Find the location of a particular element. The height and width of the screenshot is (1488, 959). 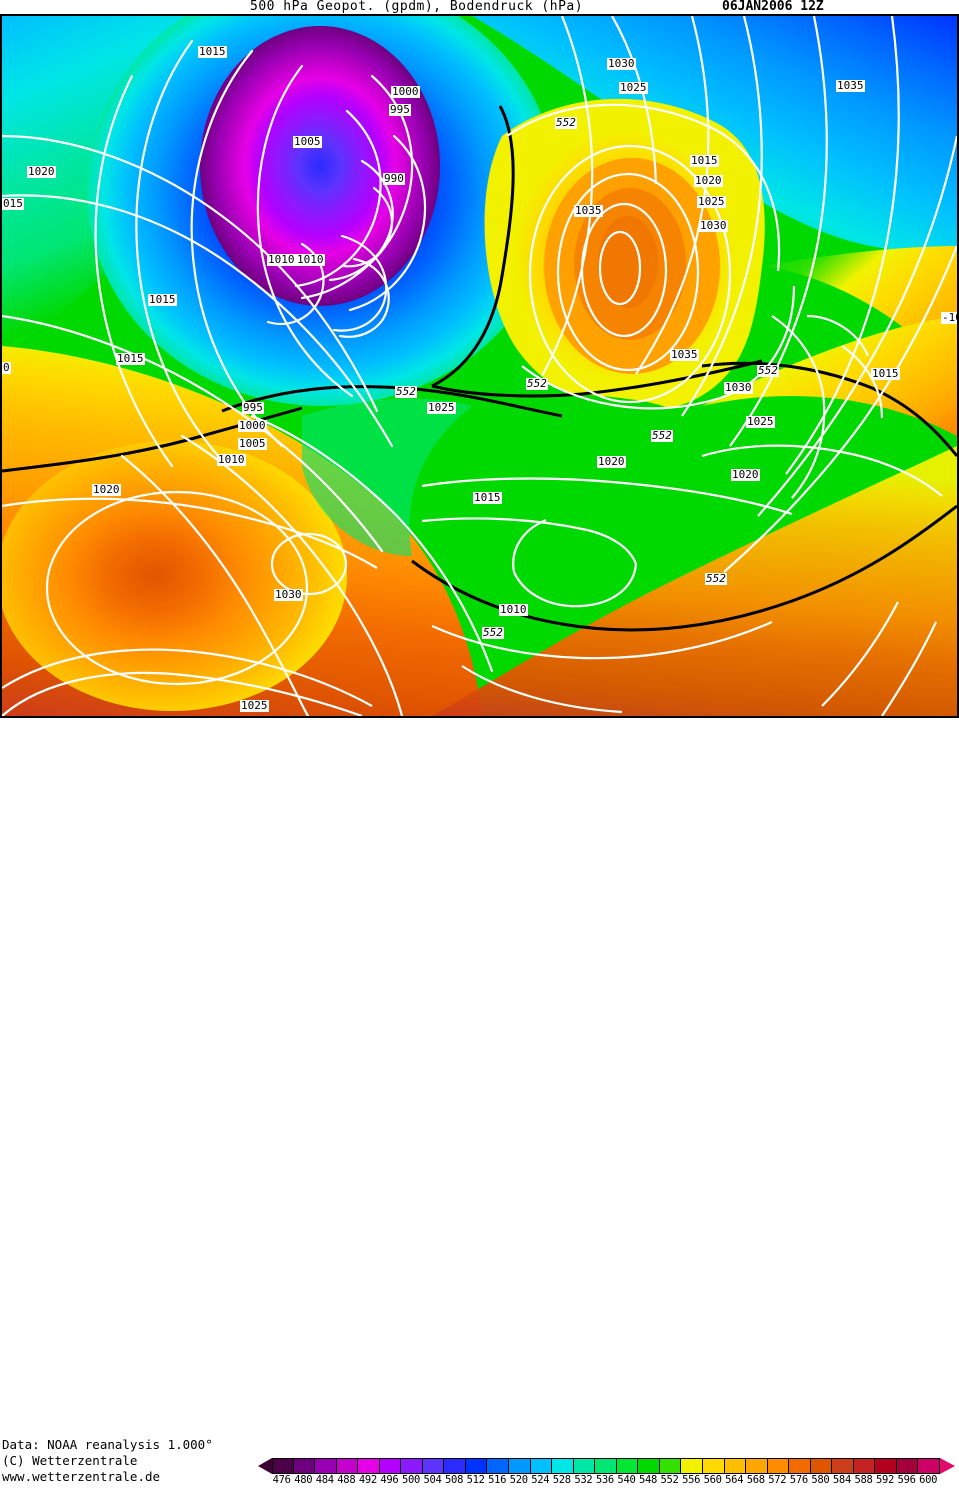

contour-label: 990 is located at coordinates (394, 178).